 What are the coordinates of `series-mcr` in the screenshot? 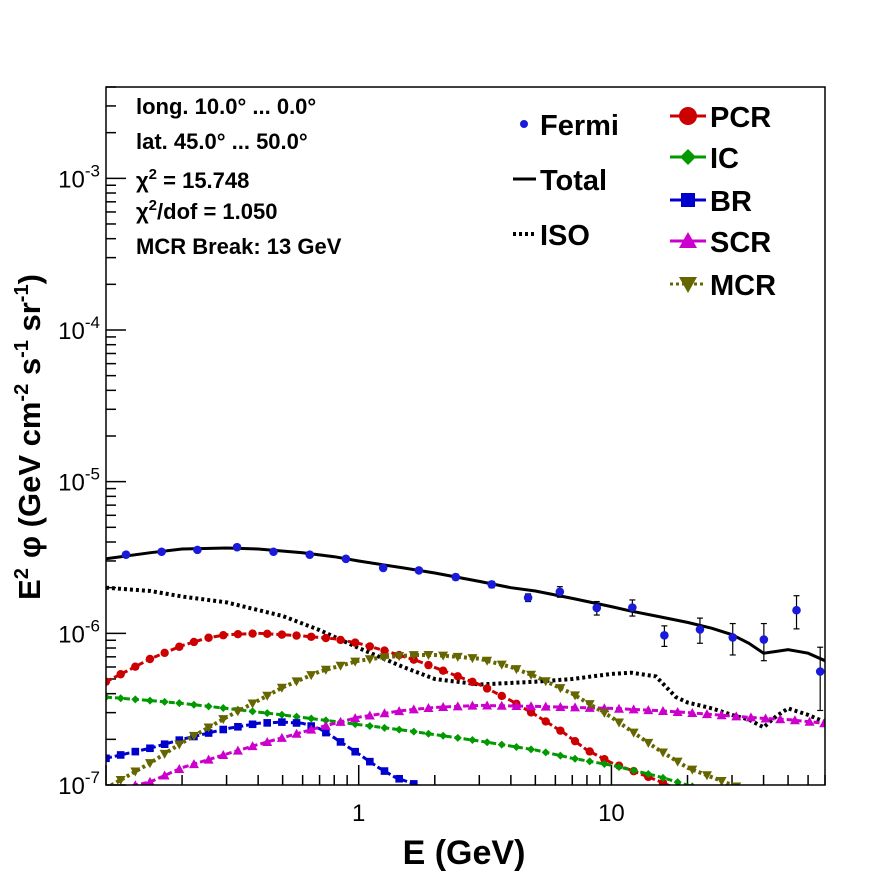 It's located at (424, 717).